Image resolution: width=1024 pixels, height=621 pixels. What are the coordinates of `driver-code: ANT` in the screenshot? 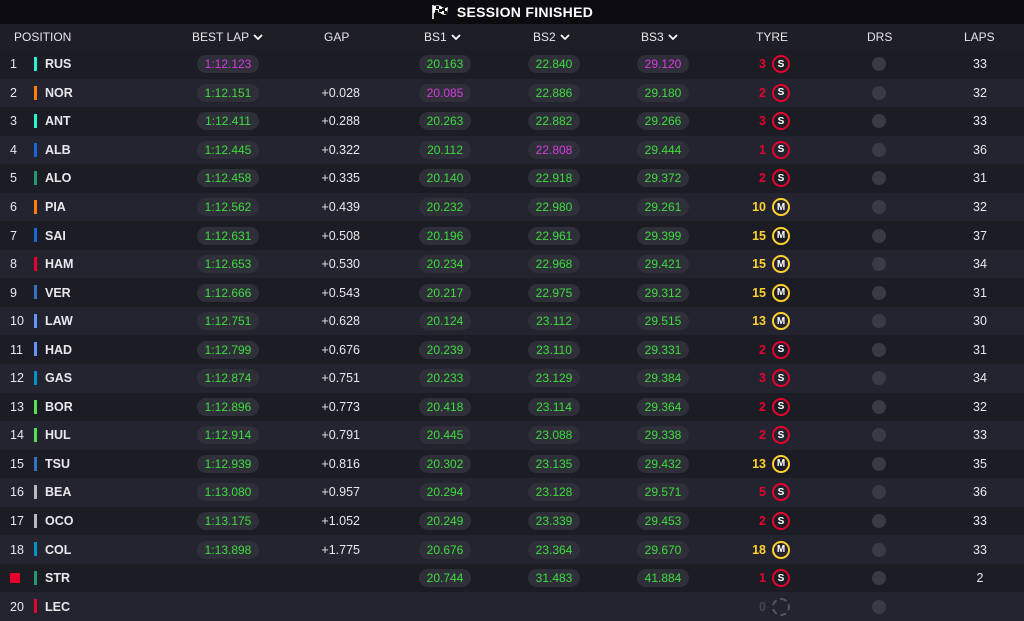 It's located at (58, 121).